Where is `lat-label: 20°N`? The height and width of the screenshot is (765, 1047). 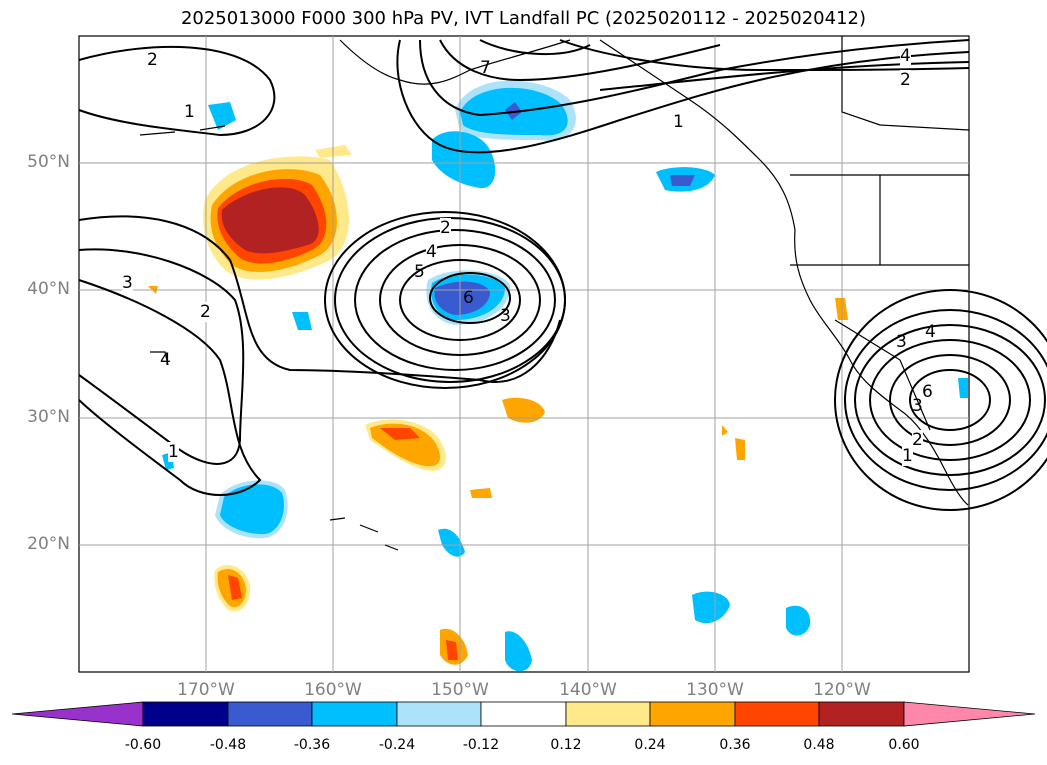 lat-label: 20°N is located at coordinates (48, 544).